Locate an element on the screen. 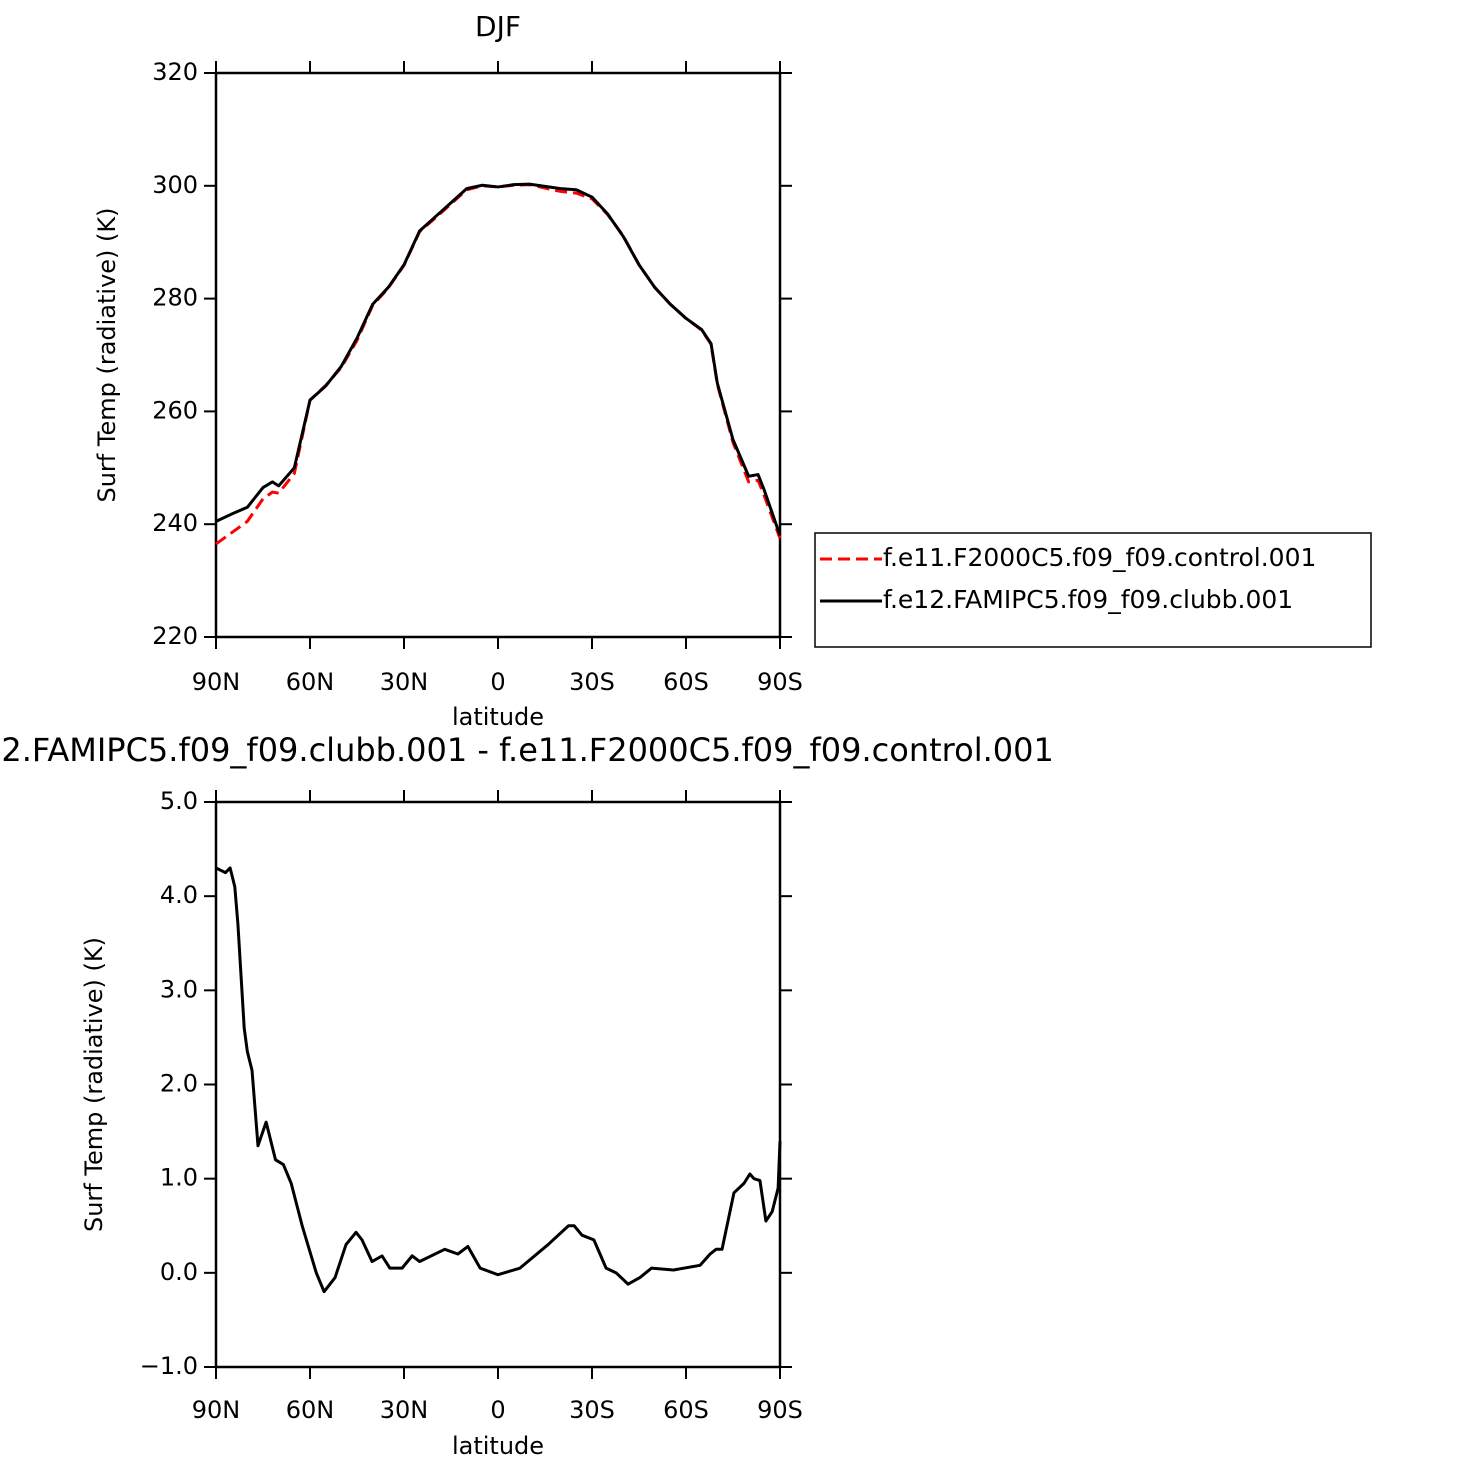 The width and height of the screenshot is (1466, 1469). y-tick-label: 2.0 is located at coordinates (179, 1084).